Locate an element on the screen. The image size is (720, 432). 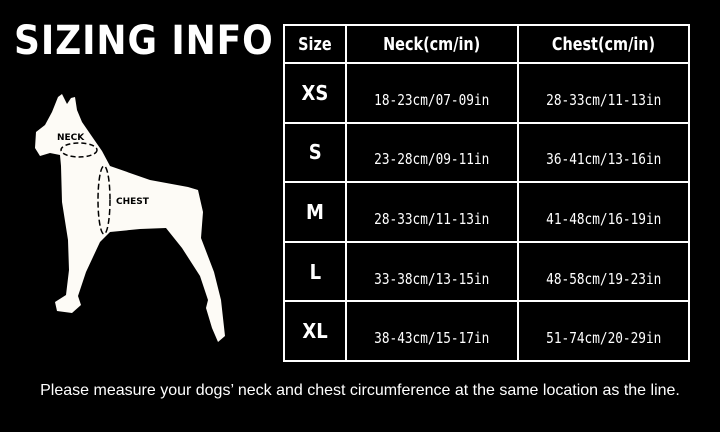
table-row: S 23-28cm/09-11in 36-41cm/13-16in is located at coordinates (486, 152).